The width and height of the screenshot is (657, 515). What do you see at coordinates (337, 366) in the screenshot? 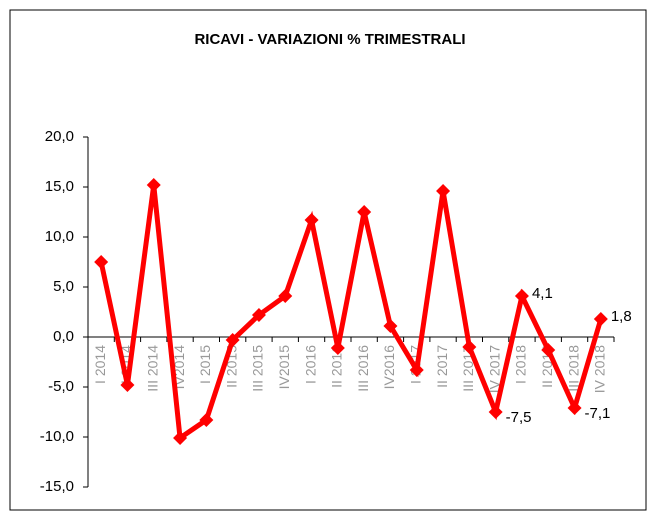
I see `x-tick-label: II 2016` at bounding box center [337, 366].